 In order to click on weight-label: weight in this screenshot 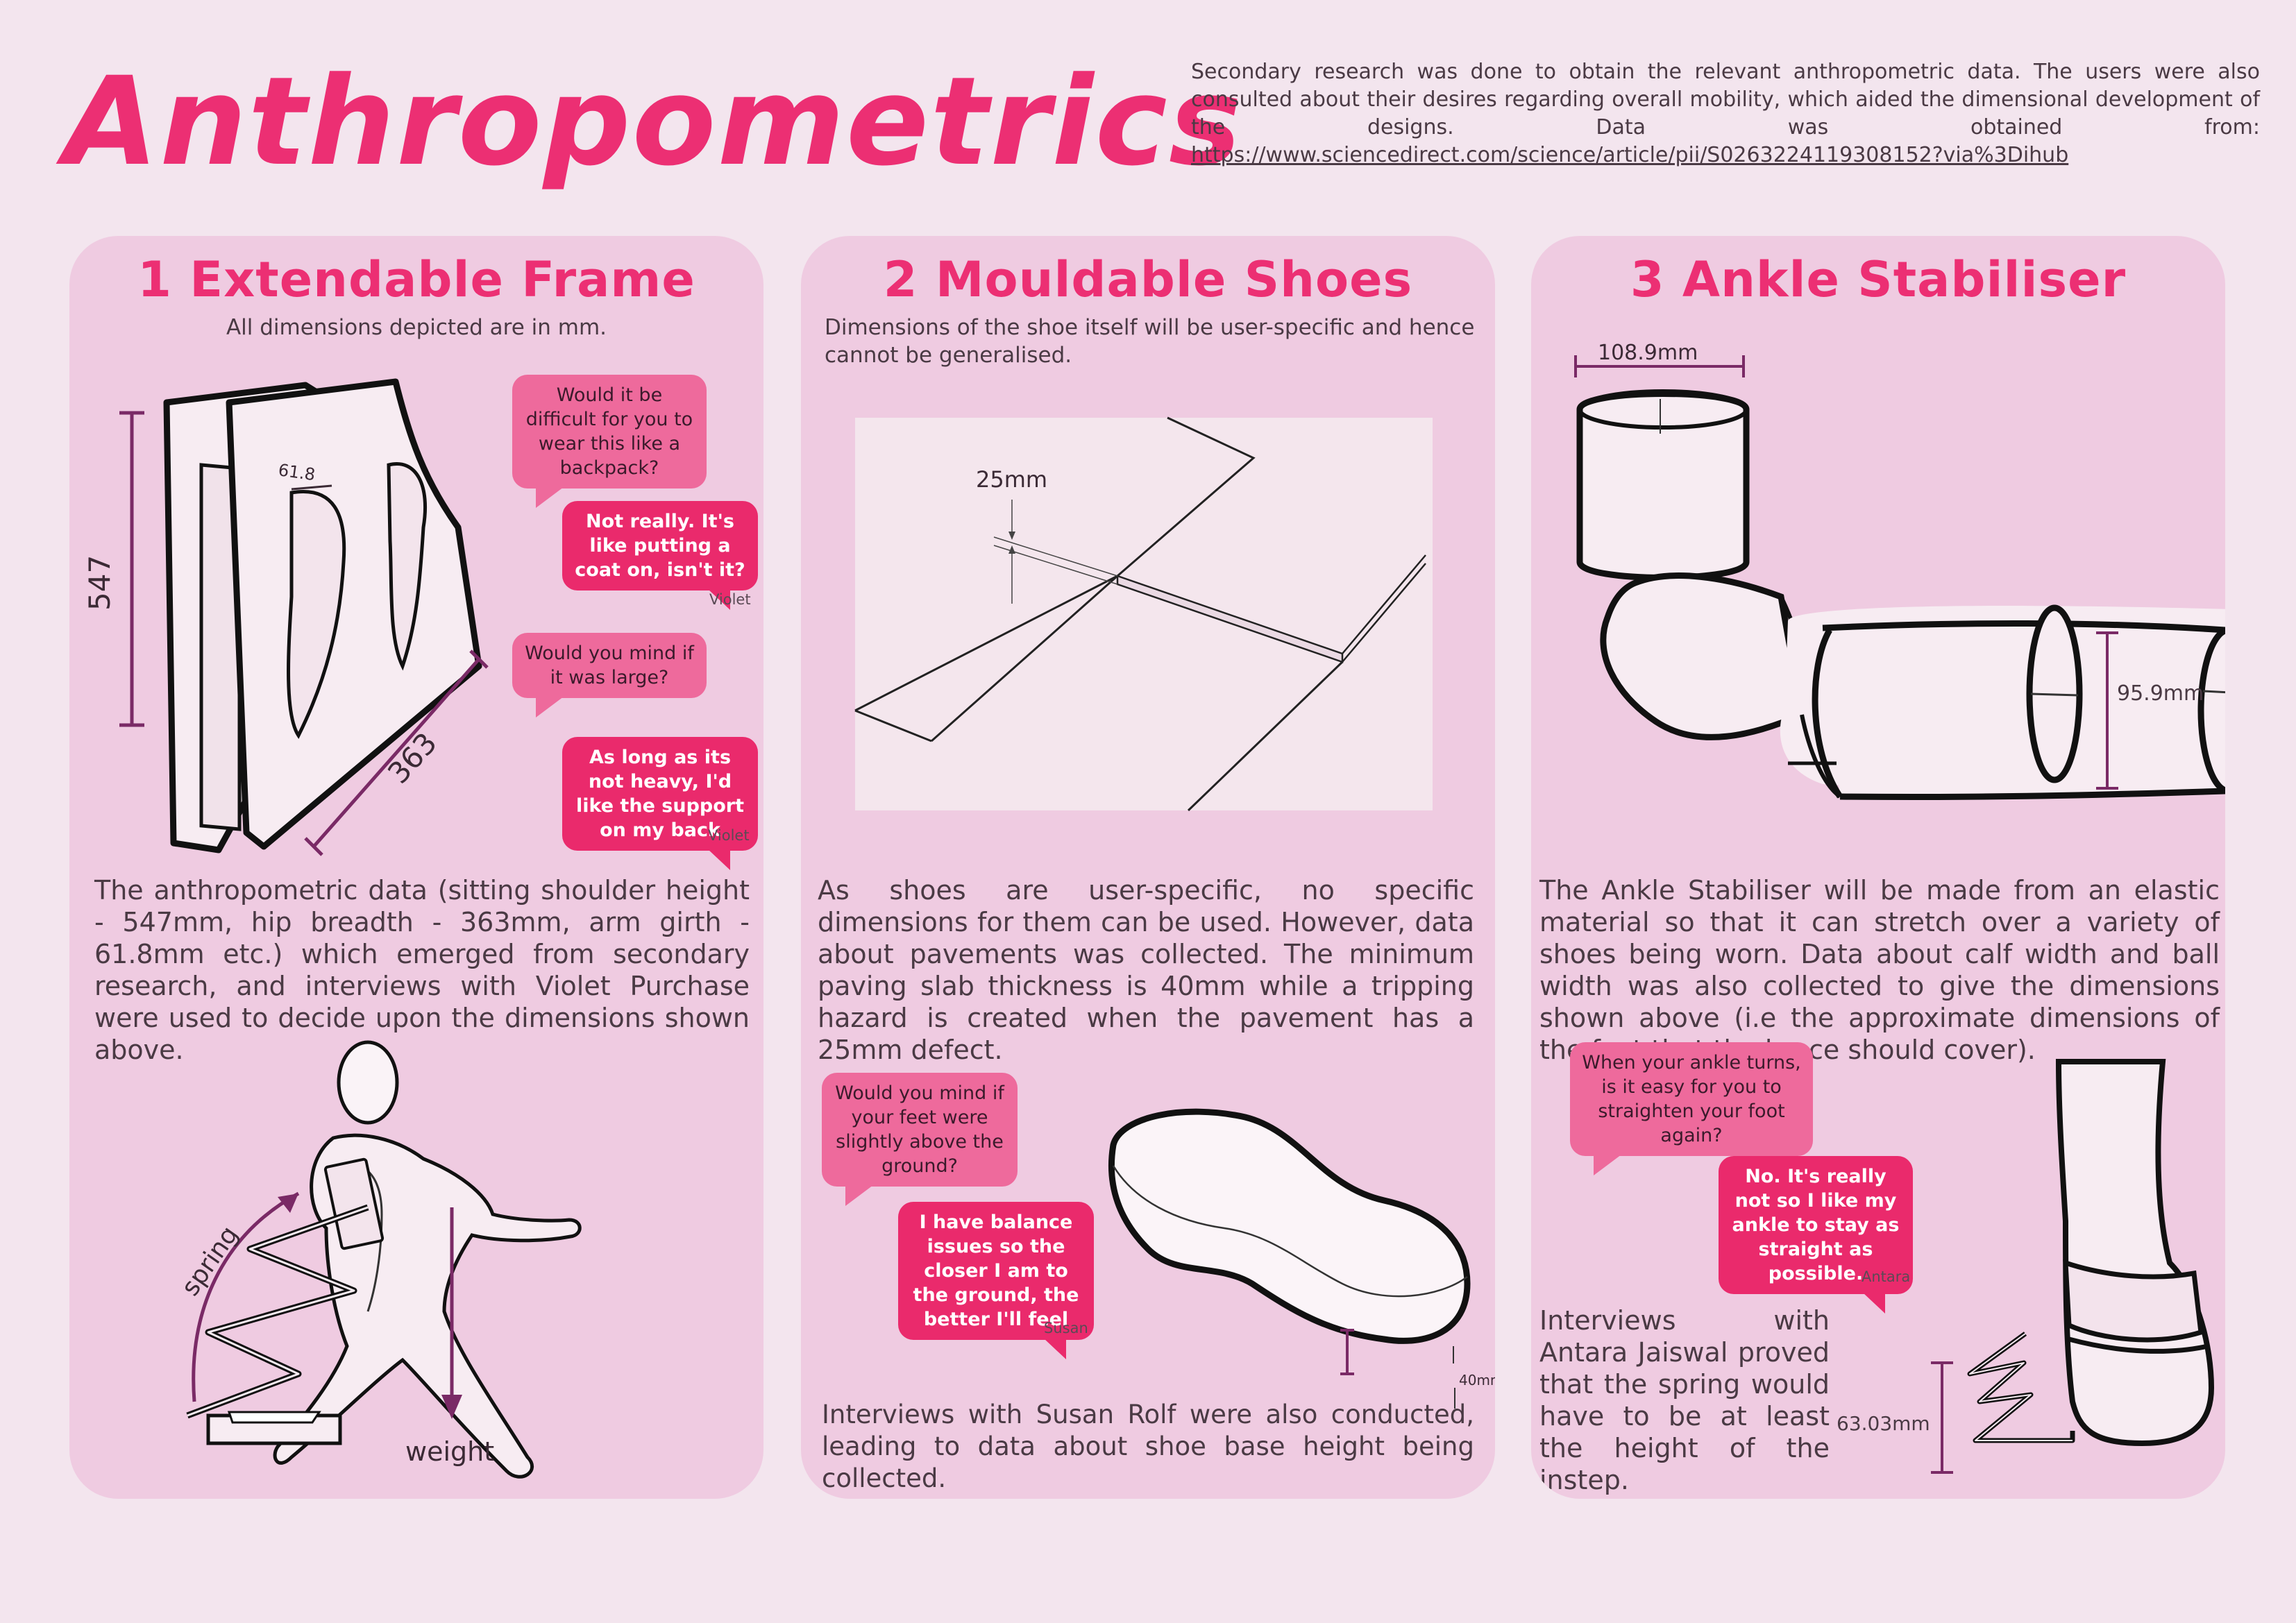, I will do `click(449, 1451)`.